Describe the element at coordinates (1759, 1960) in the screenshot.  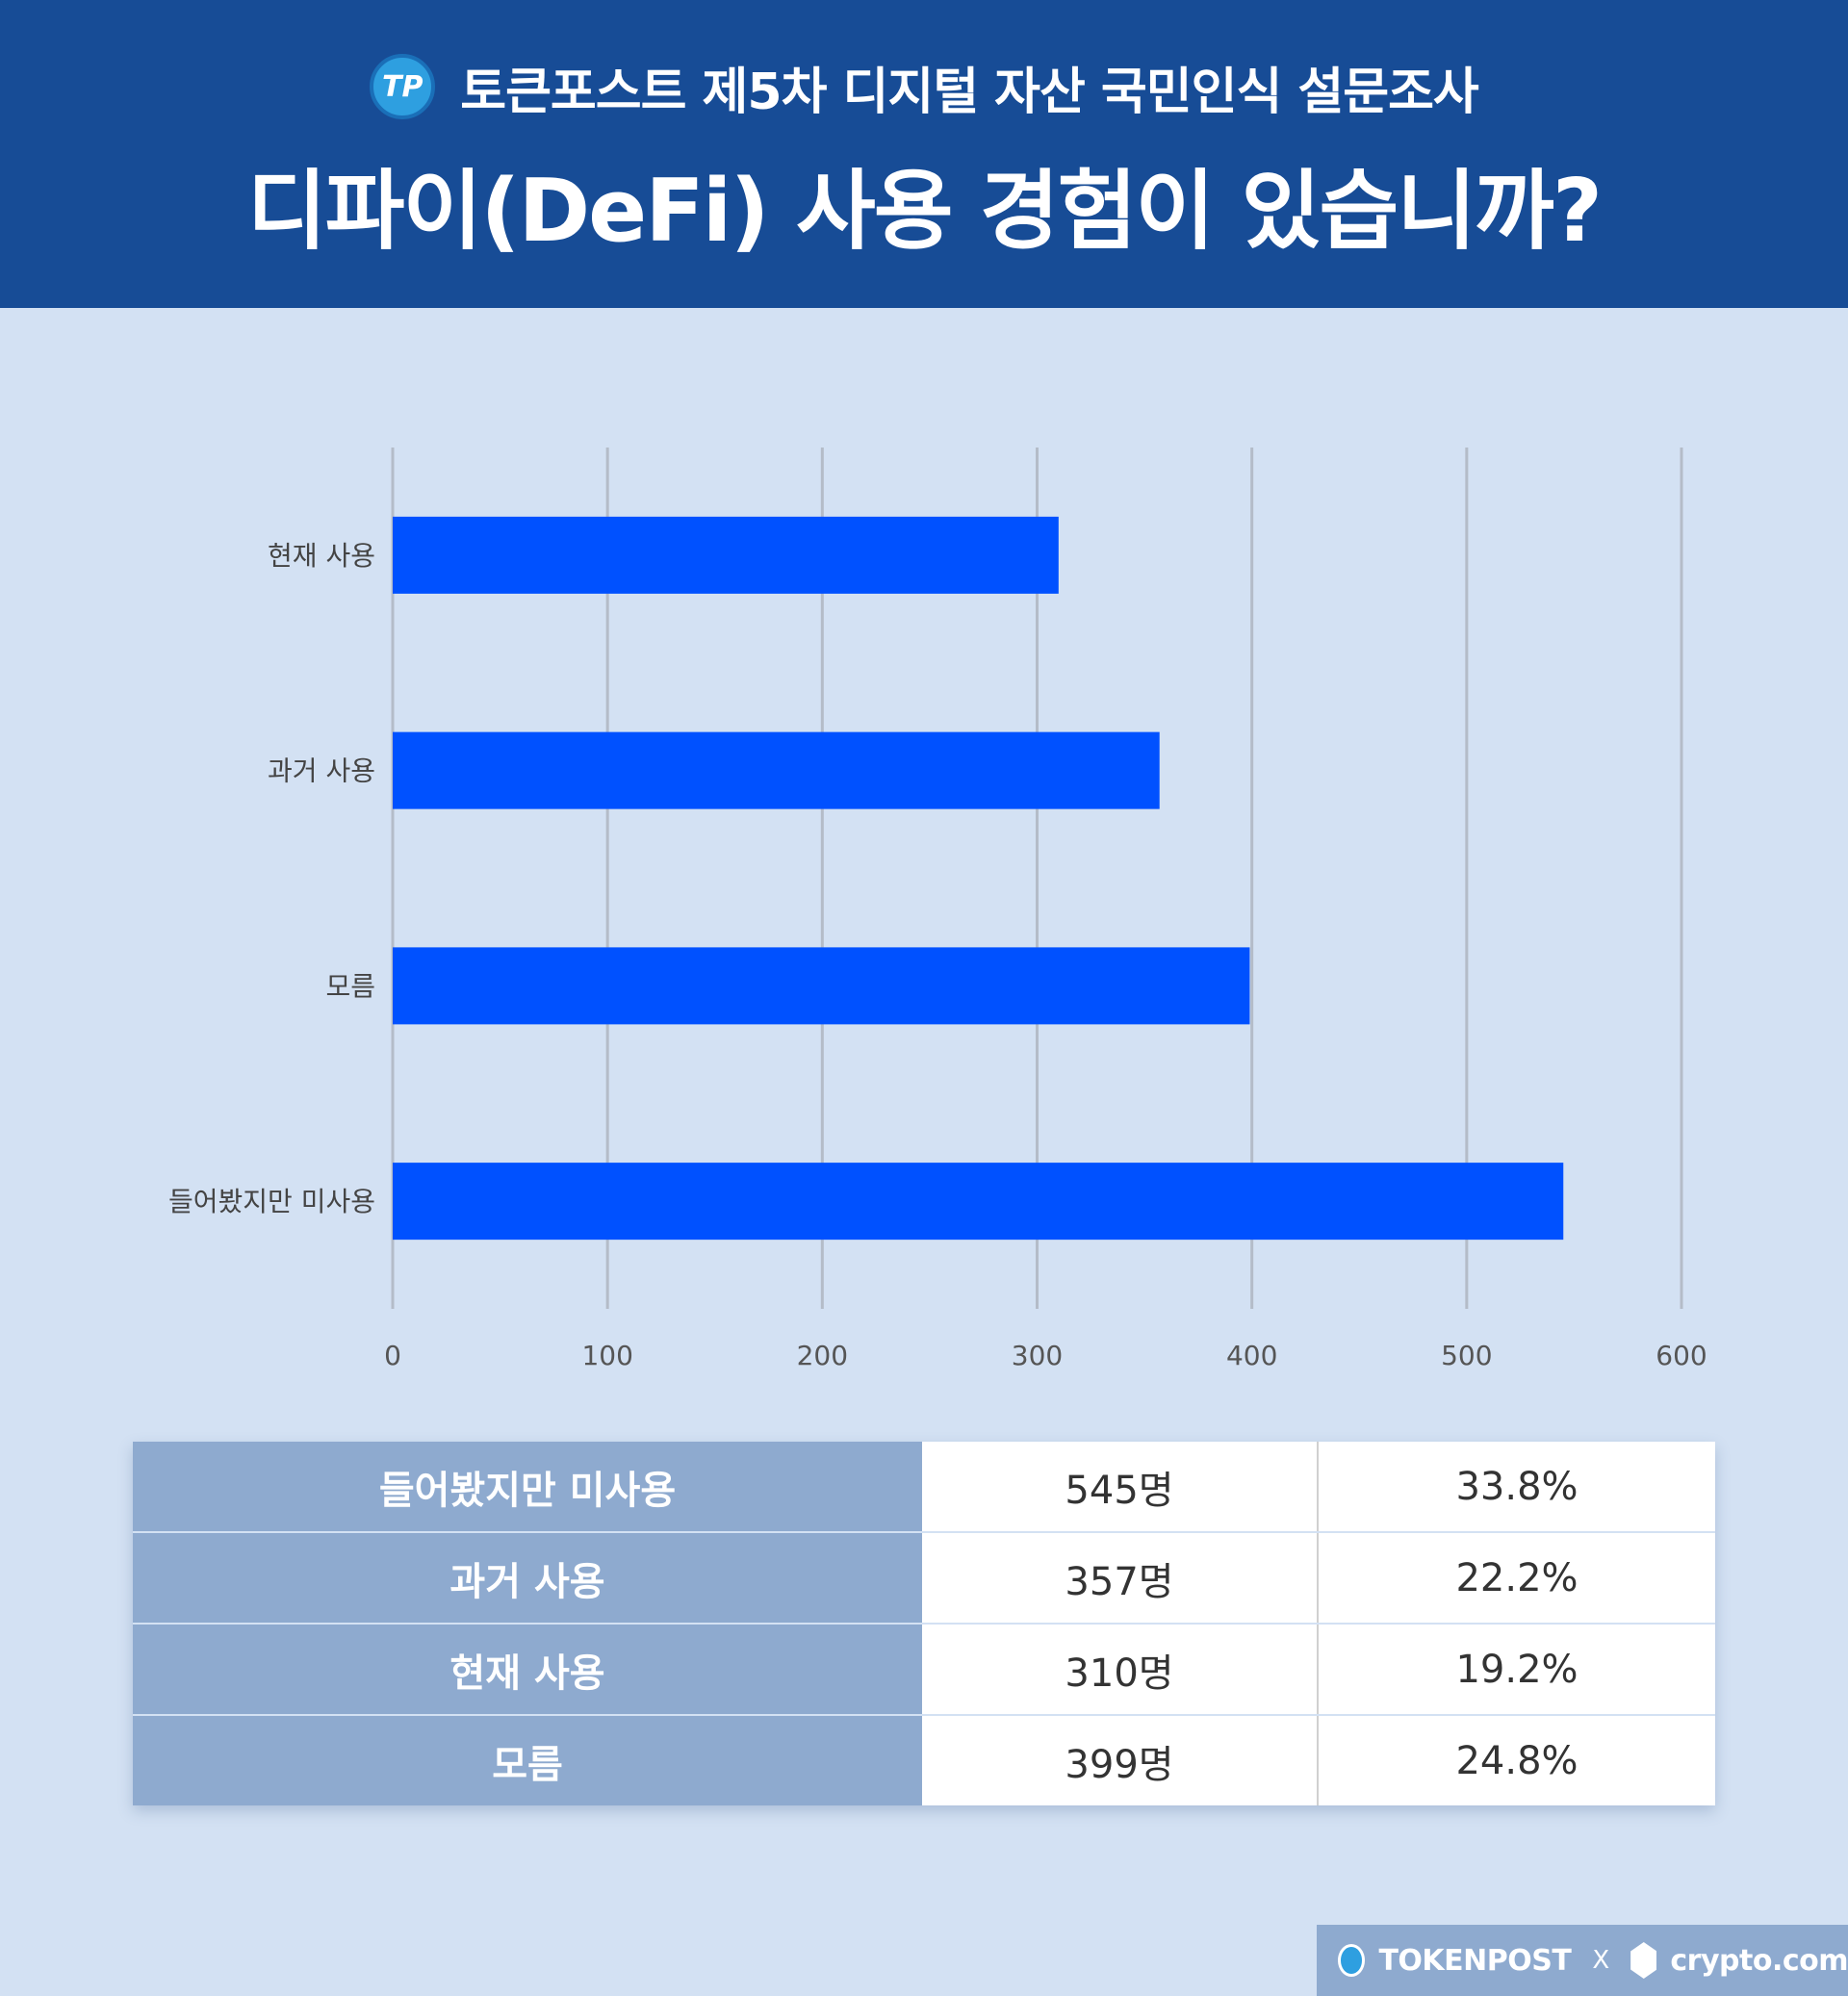
I see `footer-brand-cryptocom: crypto.com` at that location.